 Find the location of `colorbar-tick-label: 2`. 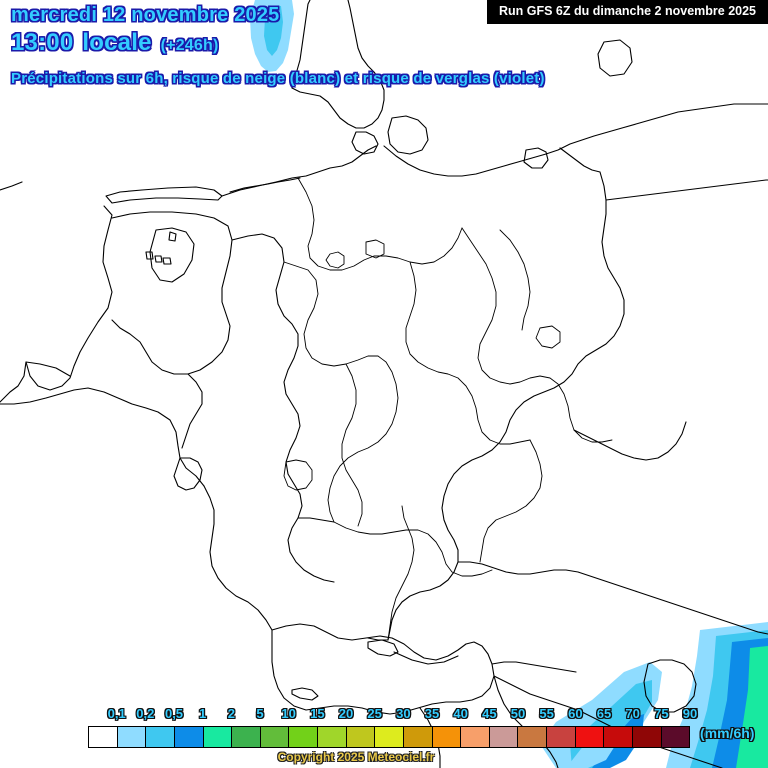

colorbar-tick-label: 2 is located at coordinates (231, 713).